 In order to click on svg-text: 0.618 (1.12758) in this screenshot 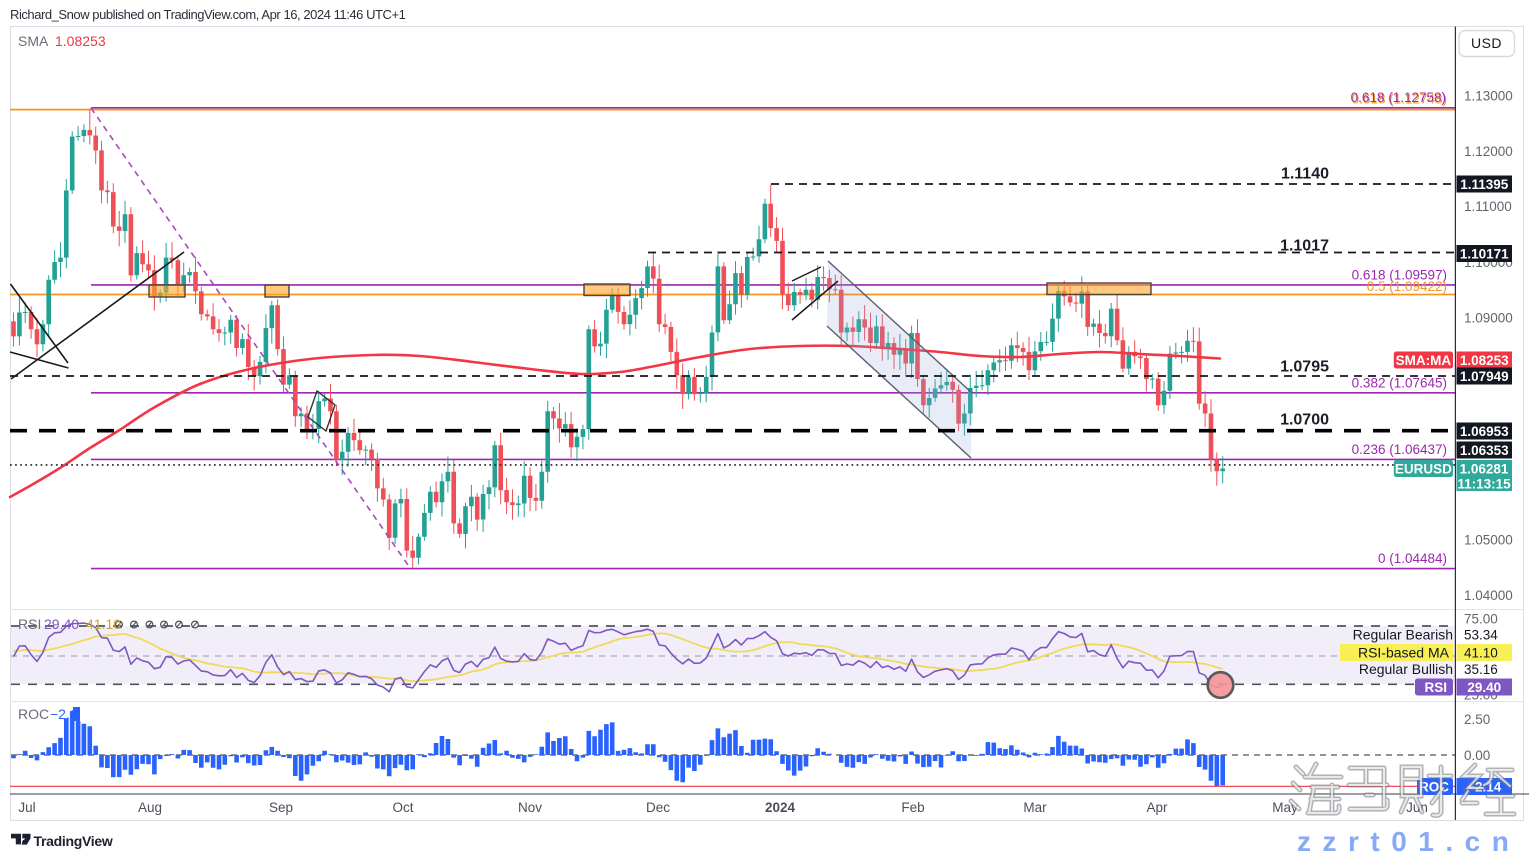, I will do `click(1398, 97)`.